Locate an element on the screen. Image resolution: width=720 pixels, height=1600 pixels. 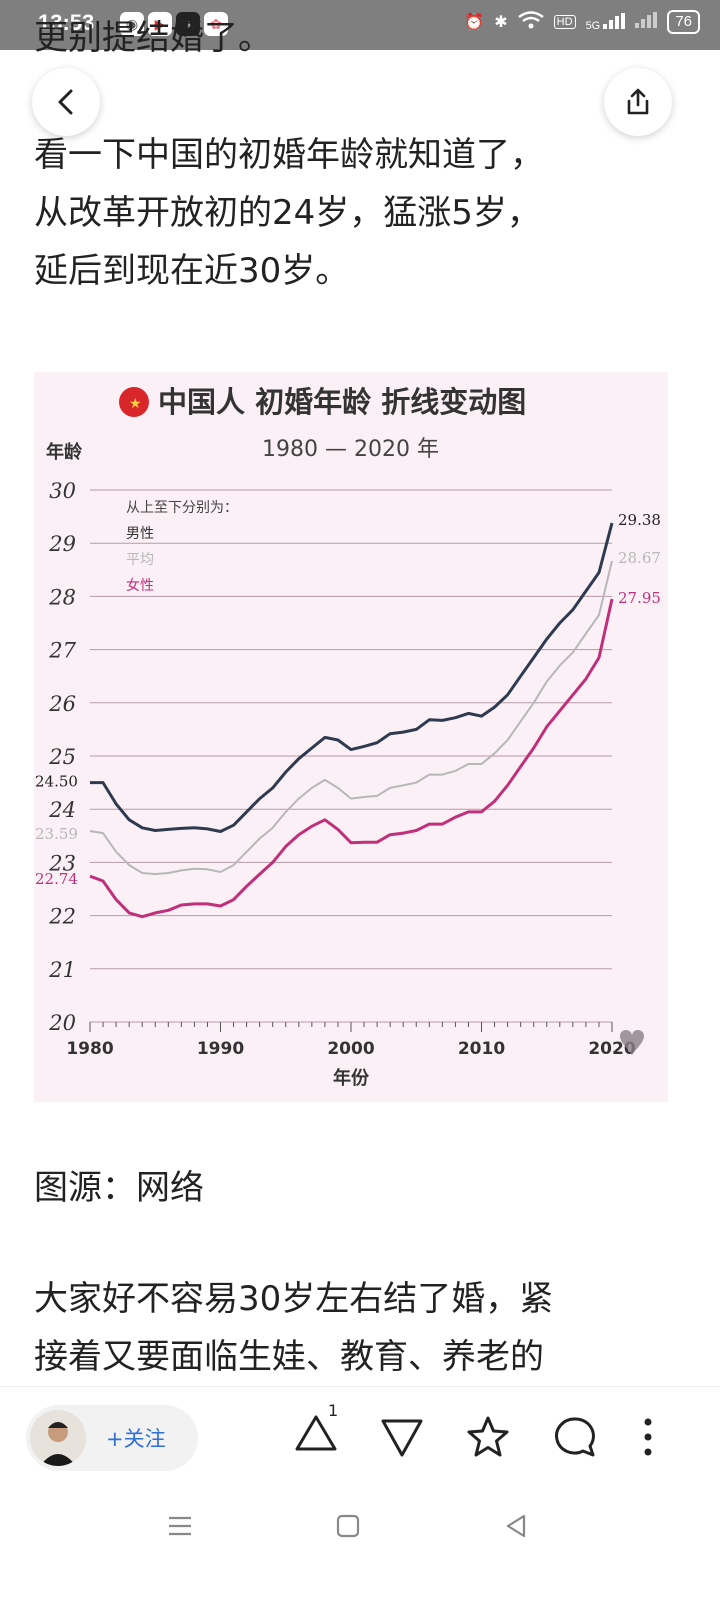
app-icon: ✿ is located at coordinates (216, 24).